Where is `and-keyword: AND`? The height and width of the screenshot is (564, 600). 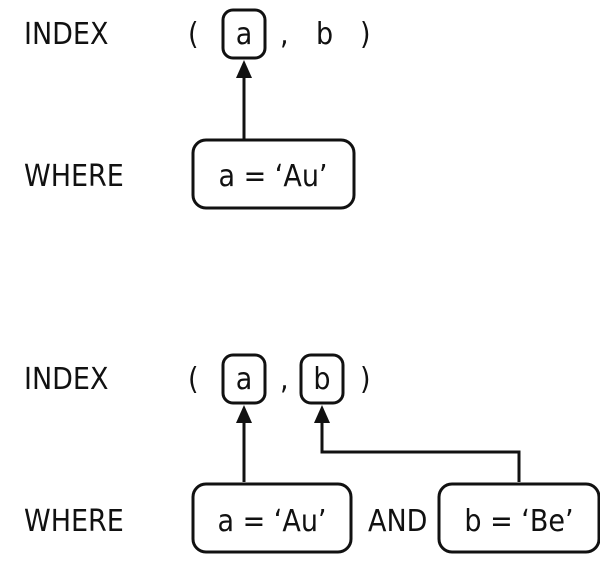 and-keyword: AND is located at coordinates (397, 521).